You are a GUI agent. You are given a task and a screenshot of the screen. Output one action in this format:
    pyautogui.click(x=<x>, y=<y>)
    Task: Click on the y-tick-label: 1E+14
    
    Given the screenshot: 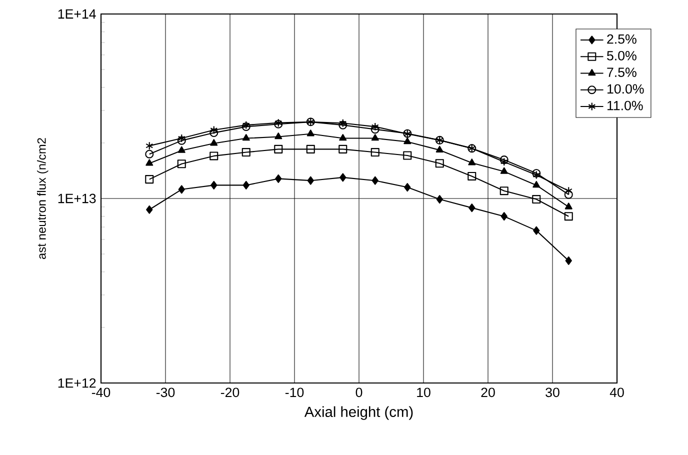 What is the action you would take?
    pyautogui.click(x=77, y=14)
    